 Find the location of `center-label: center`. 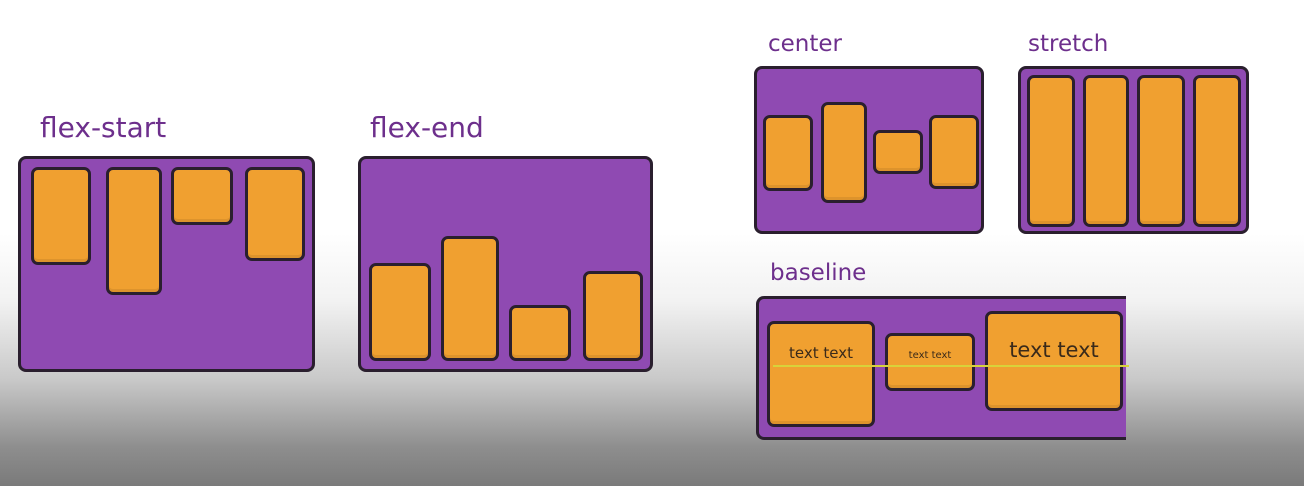

center-label: center is located at coordinates (805, 44).